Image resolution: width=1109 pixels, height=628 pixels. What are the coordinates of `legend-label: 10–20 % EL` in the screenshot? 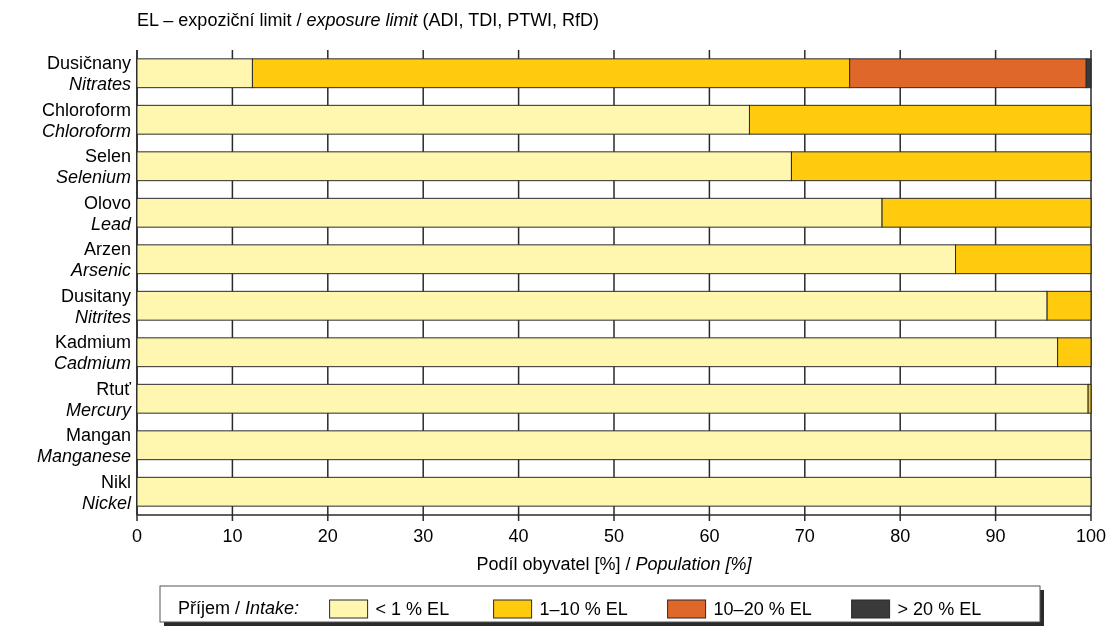 It's located at (762, 609).